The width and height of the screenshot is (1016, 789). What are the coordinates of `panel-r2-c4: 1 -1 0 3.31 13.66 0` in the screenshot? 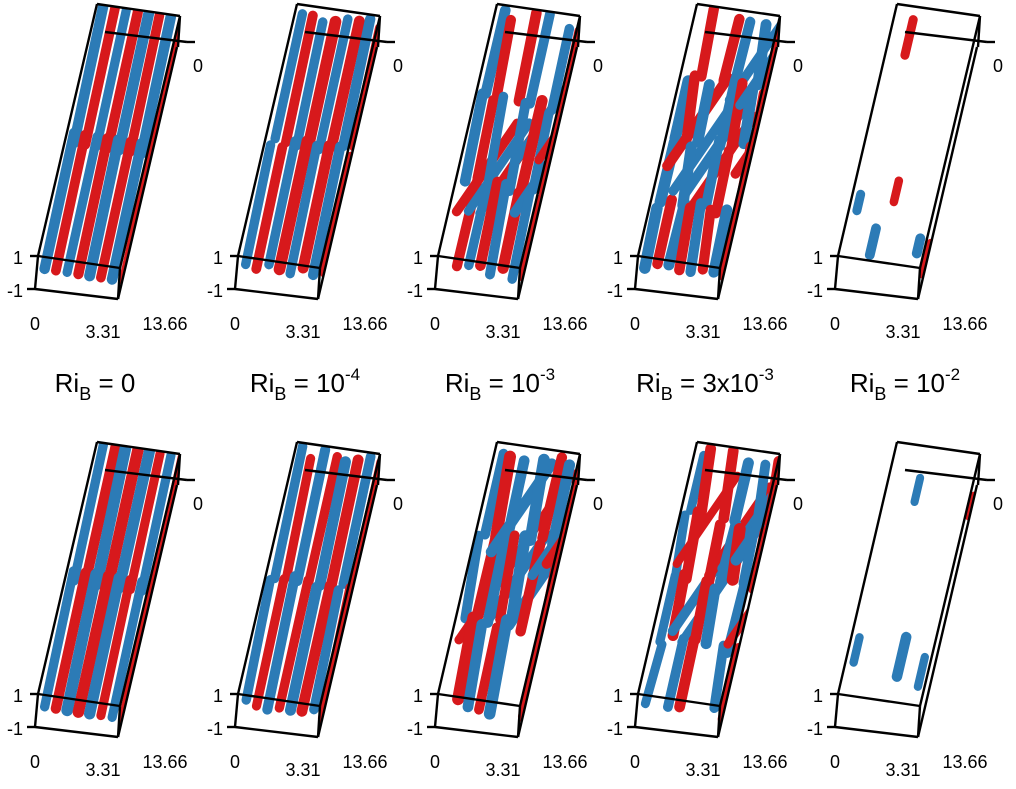 It's located at (705, 610).